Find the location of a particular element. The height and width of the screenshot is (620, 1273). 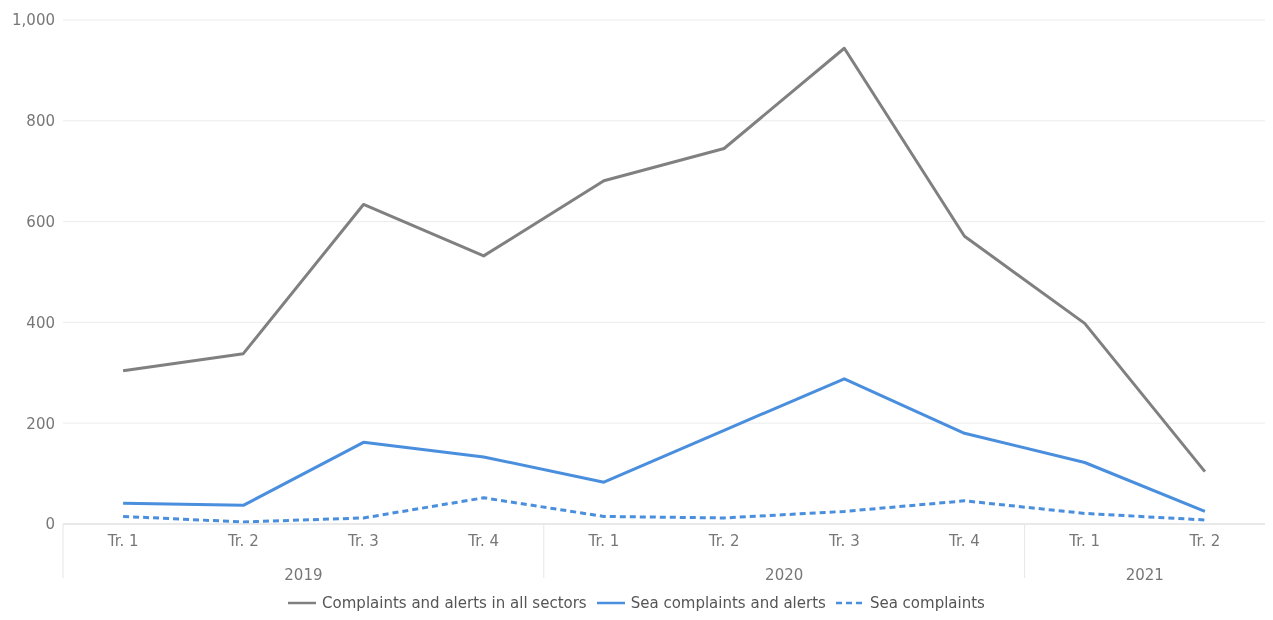

legend-label: Sea complaints and alerts is located at coordinates (727, 603).